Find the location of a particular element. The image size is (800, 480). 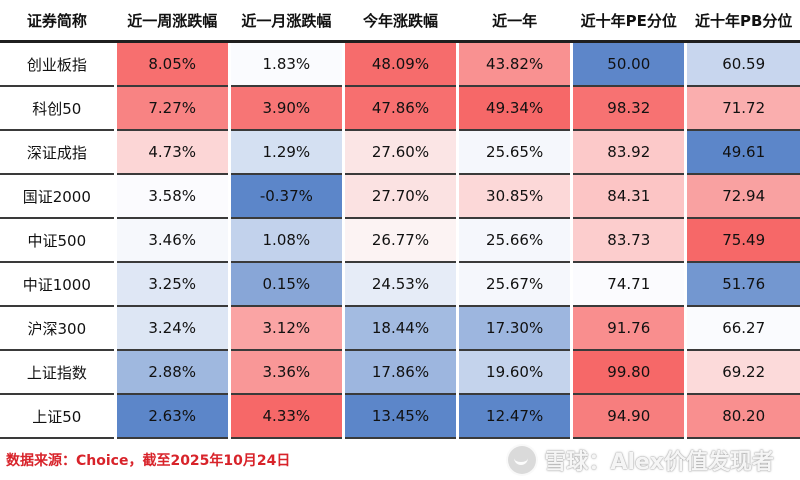

security-name: 中证500 is located at coordinates (58, 240).